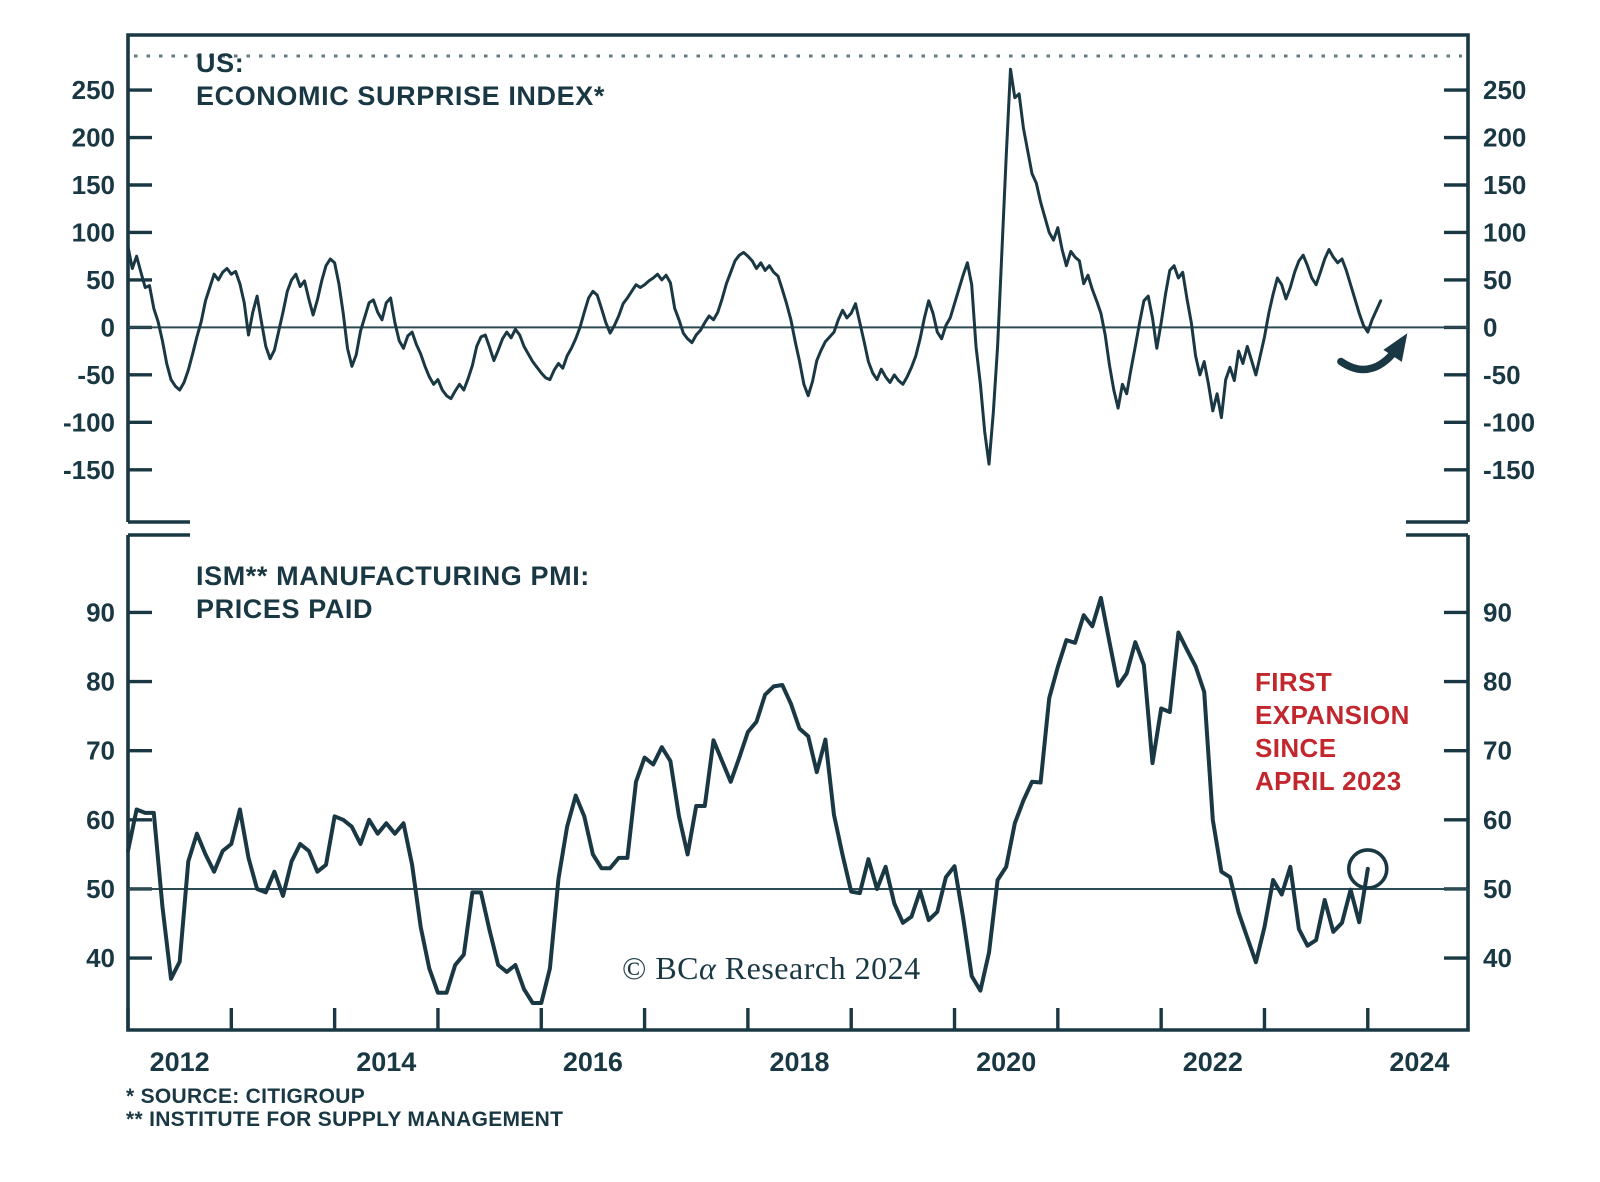  Describe the element at coordinates (285, 609) in the screenshot. I see `bottom-panel-title-line2: PRICES PAID` at that location.